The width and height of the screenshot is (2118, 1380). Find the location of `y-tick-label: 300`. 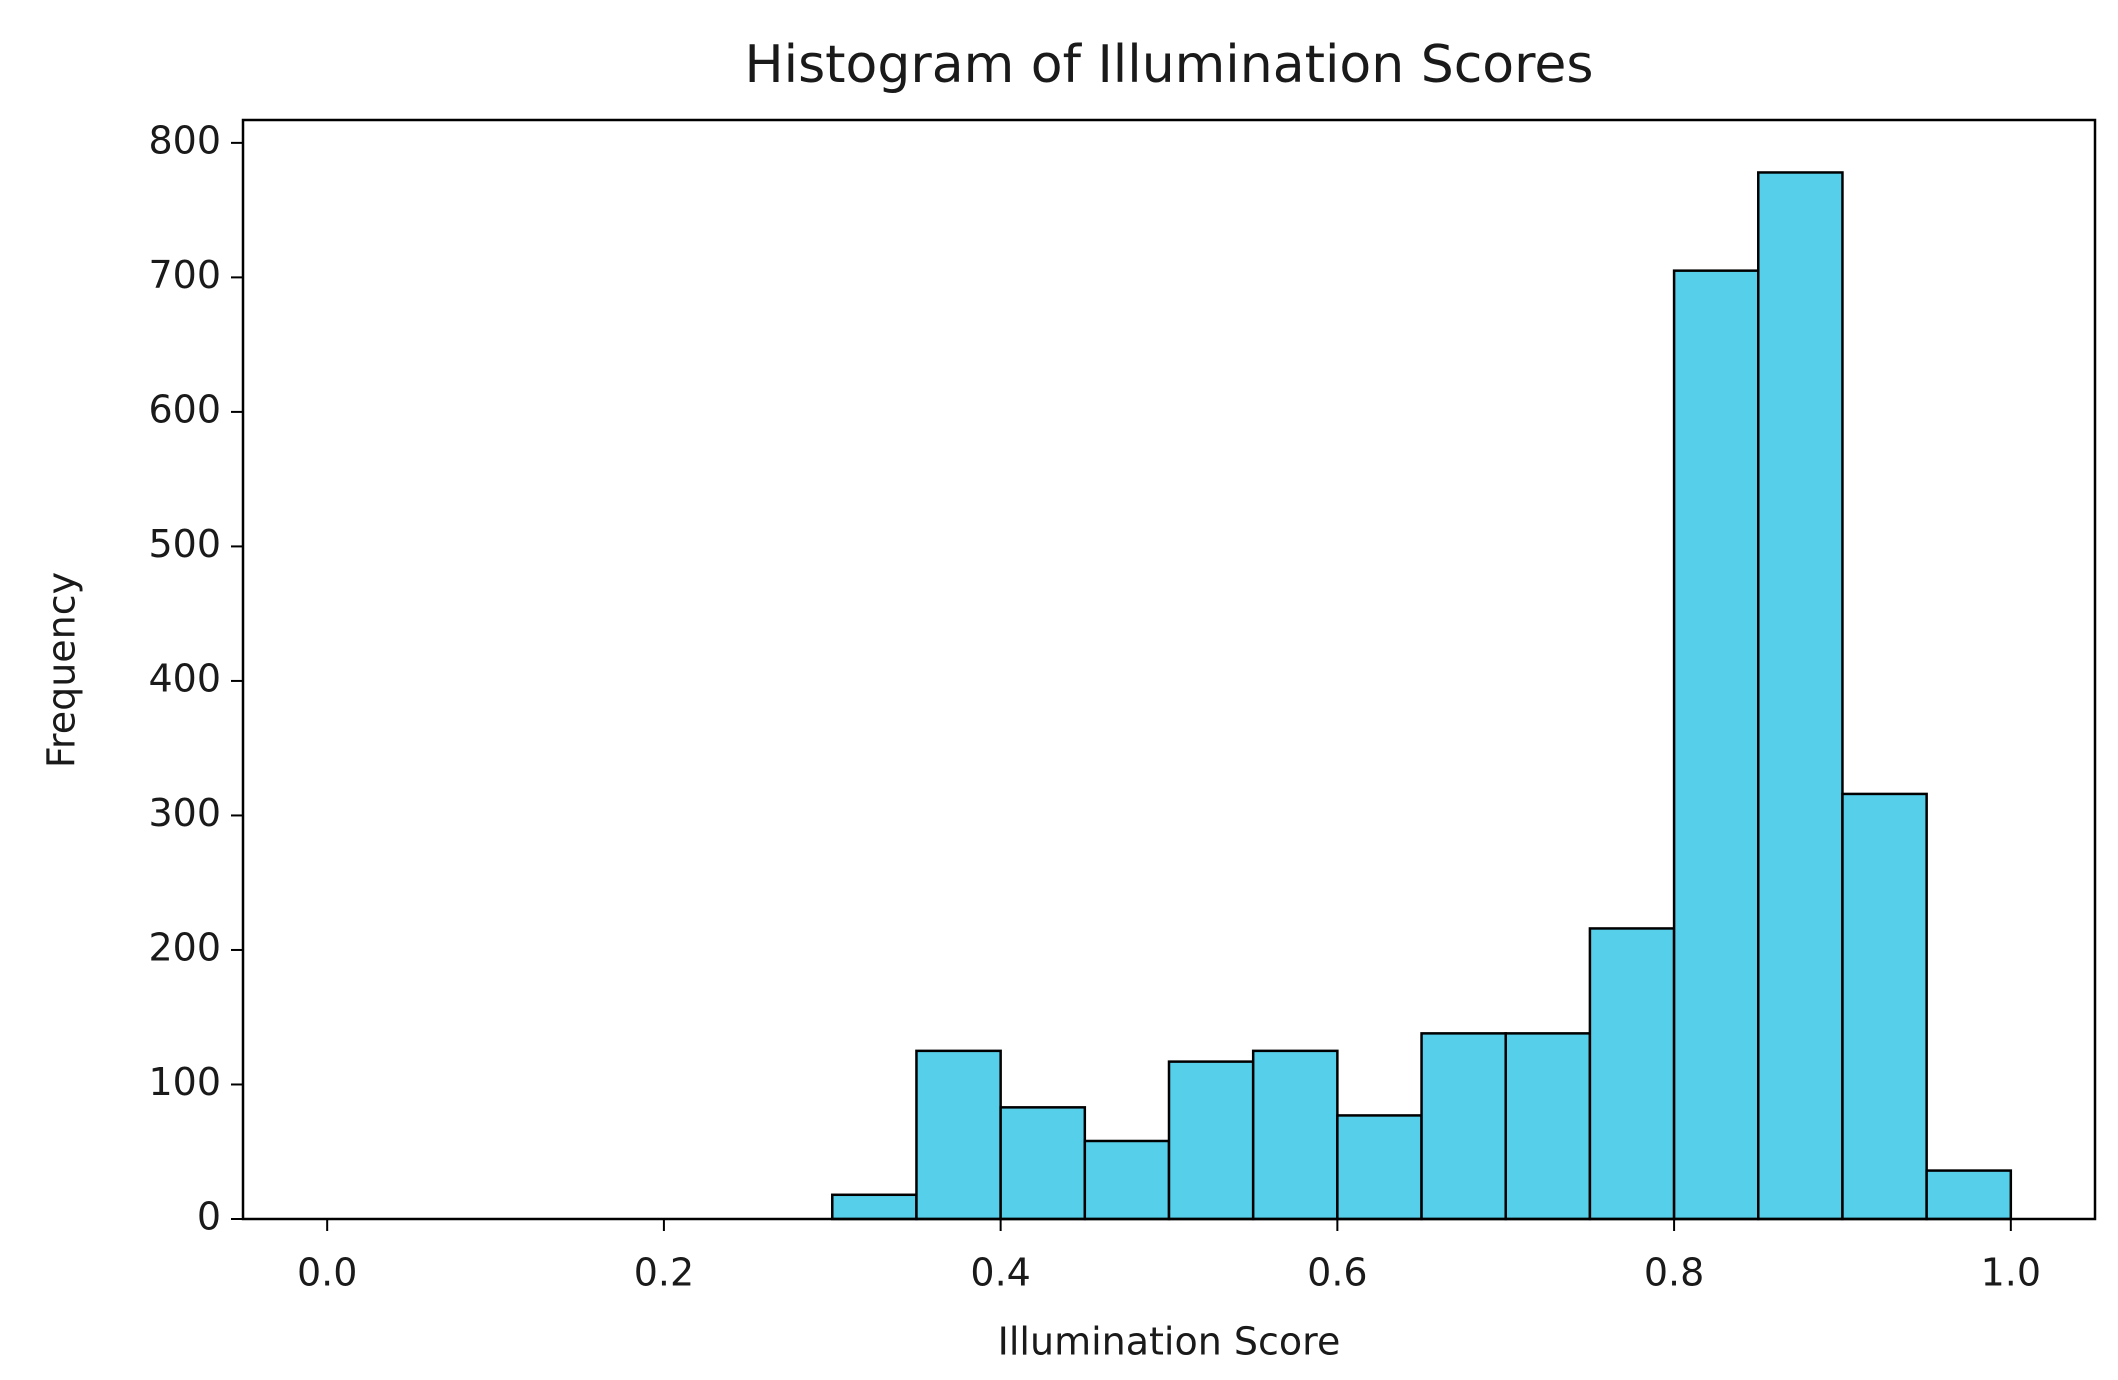

y-tick-label: 300 is located at coordinates (184, 813).